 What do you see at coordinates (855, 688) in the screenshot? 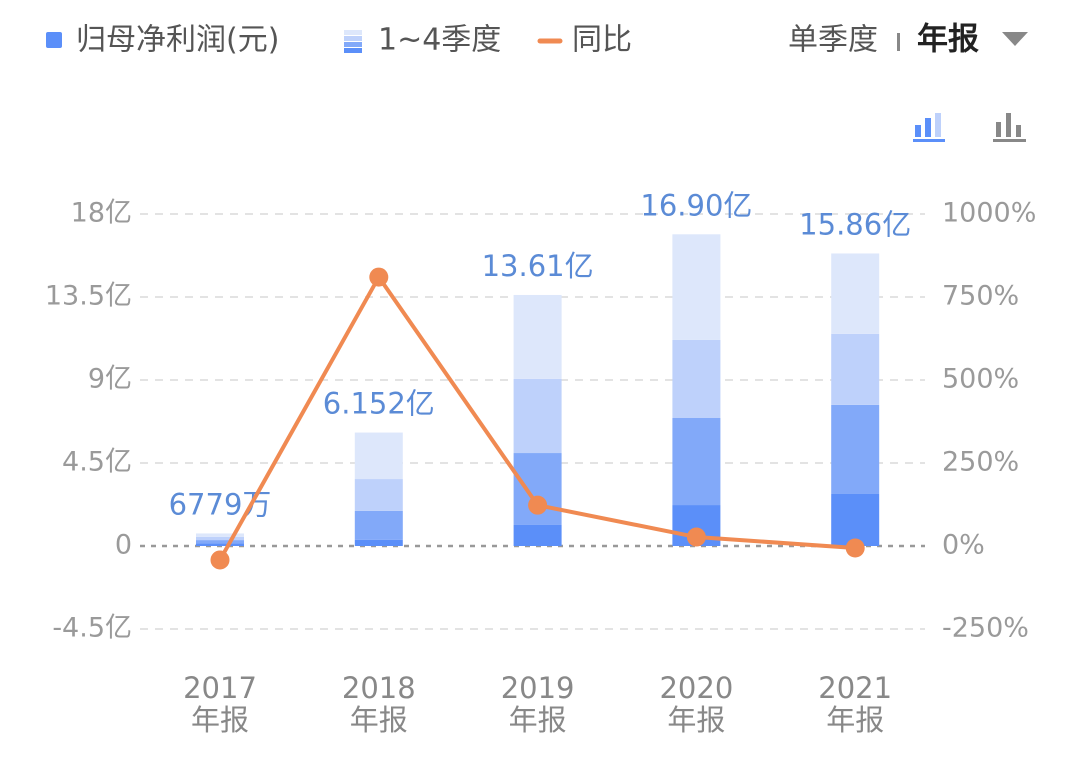
I see `x-tick-label: 2021` at bounding box center [855, 688].